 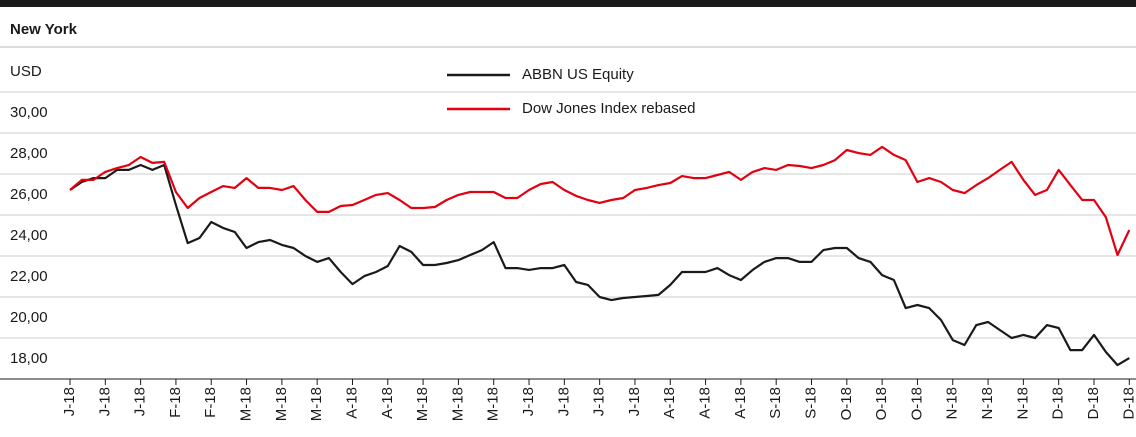 What do you see at coordinates (29, 235) in the screenshot?
I see `y-tick-label: 24,00` at bounding box center [29, 235].